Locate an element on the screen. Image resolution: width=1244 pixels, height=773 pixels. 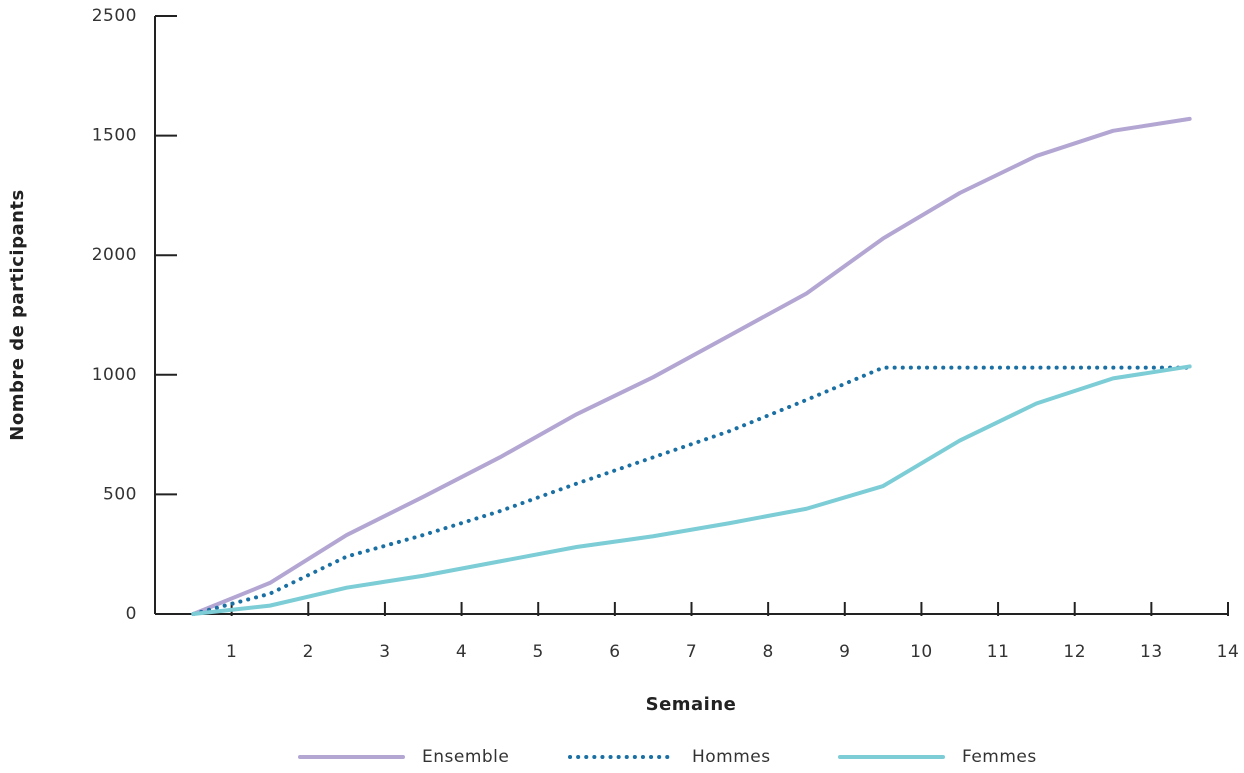
x-tick-label: 6 is located at coordinates (614, 652).